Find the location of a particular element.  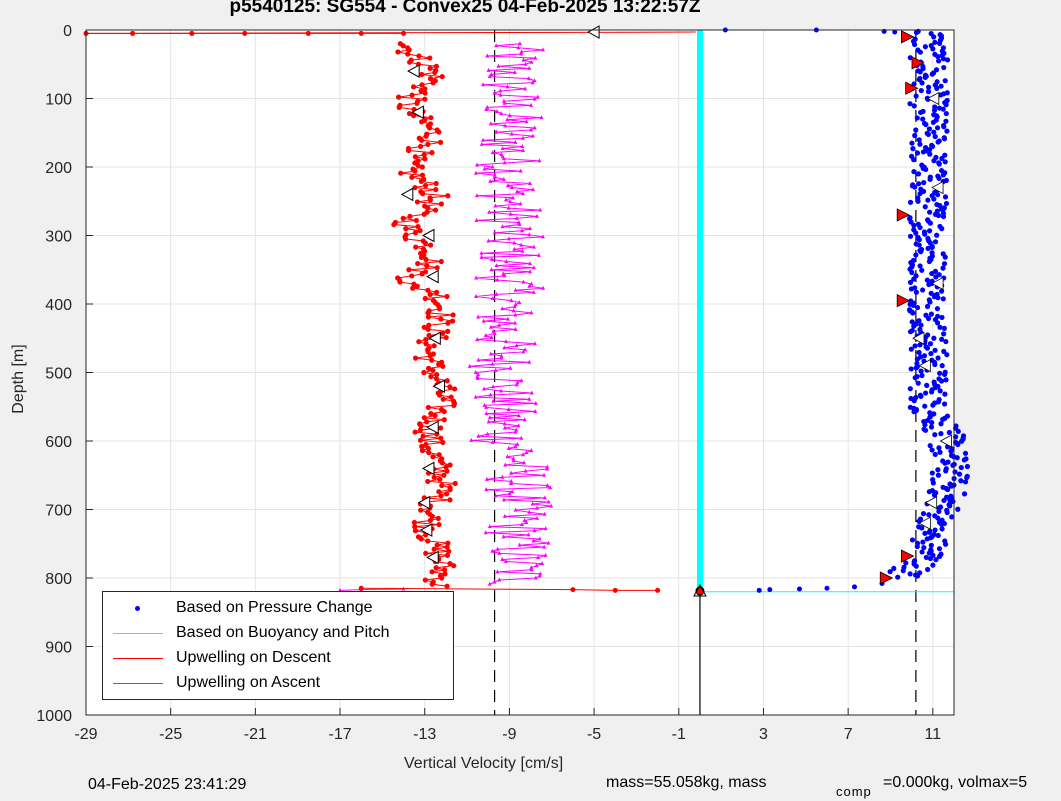

x-tick-label: -25 is located at coordinates (170, 734).